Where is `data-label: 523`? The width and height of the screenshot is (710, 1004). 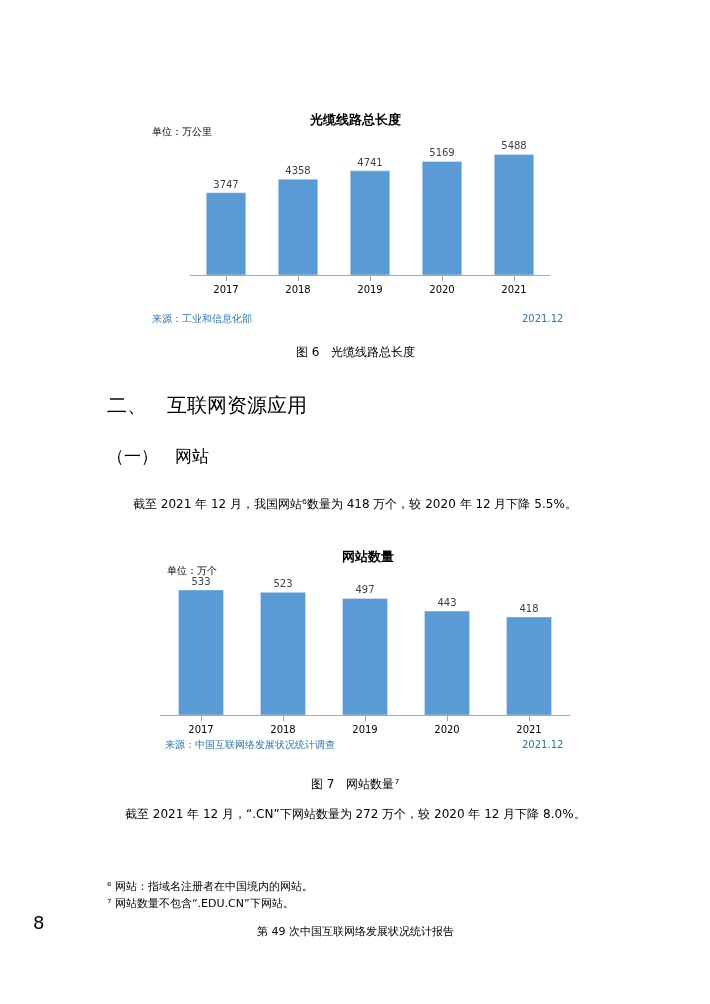
data-label: 523 is located at coordinates (283, 584).